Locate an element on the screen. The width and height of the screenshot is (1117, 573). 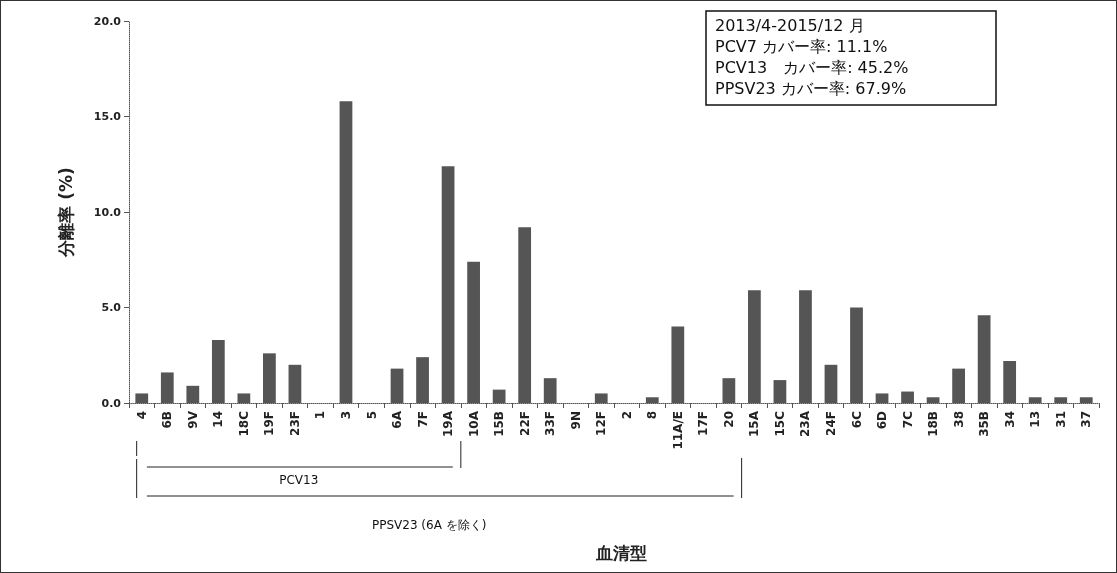
x-tick-label: 18B is located at coordinates (933, 424).